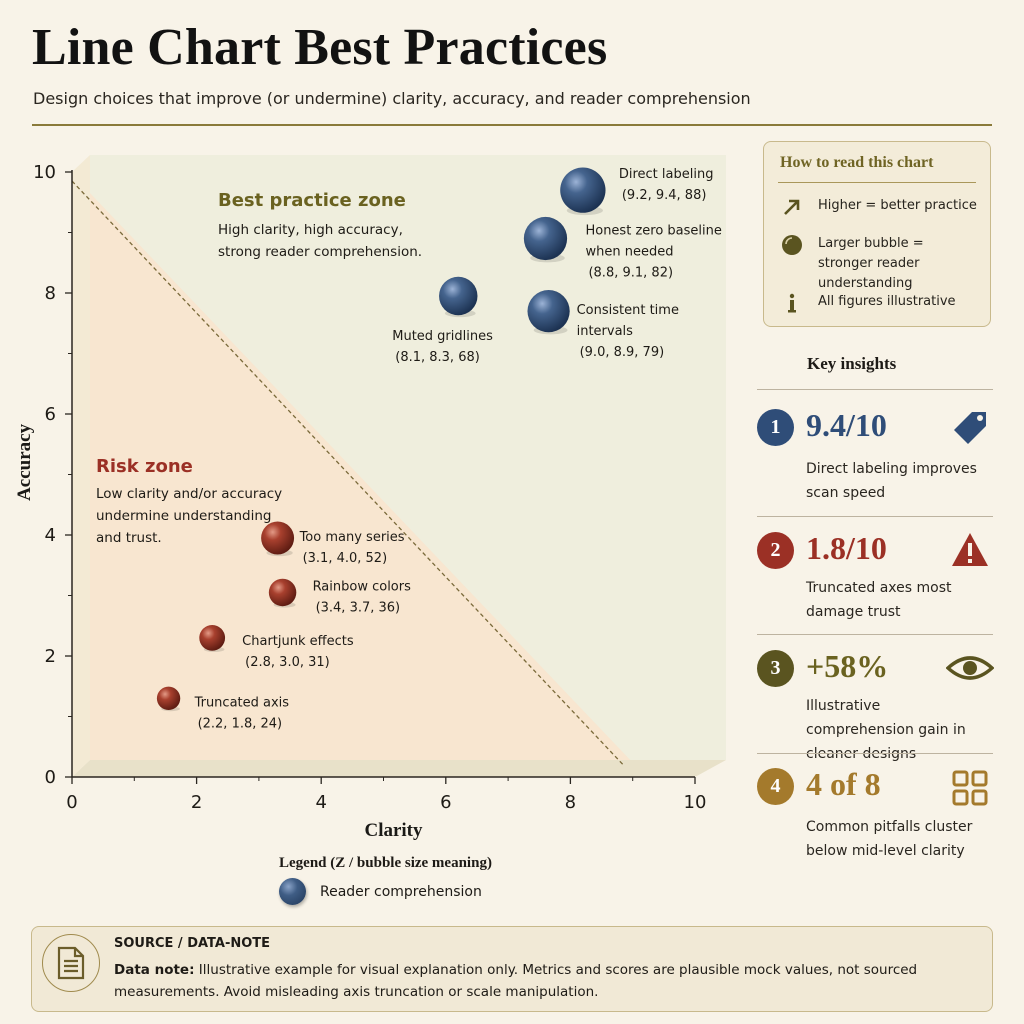  What do you see at coordinates (298, 641) in the screenshot?
I see `bubble-label: Chartjunk effects` at bounding box center [298, 641].